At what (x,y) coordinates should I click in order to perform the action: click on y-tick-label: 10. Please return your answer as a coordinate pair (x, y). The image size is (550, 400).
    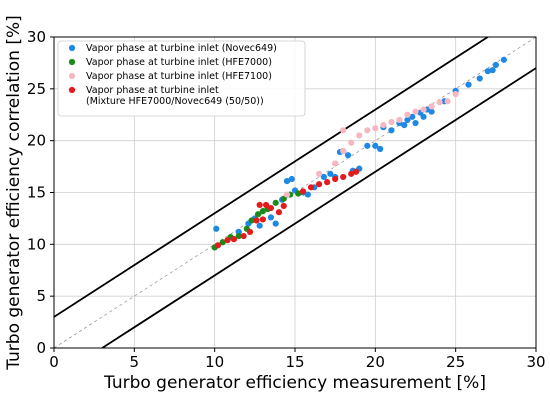
    Looking at the image, I should click on (36, 244).